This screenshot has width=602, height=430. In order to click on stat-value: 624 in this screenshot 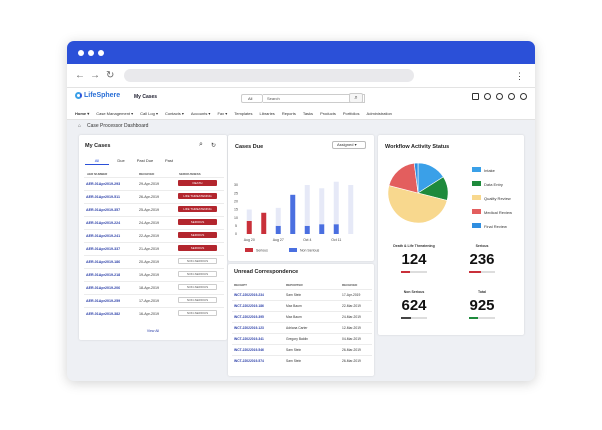, I will do `click(414, 305)`.